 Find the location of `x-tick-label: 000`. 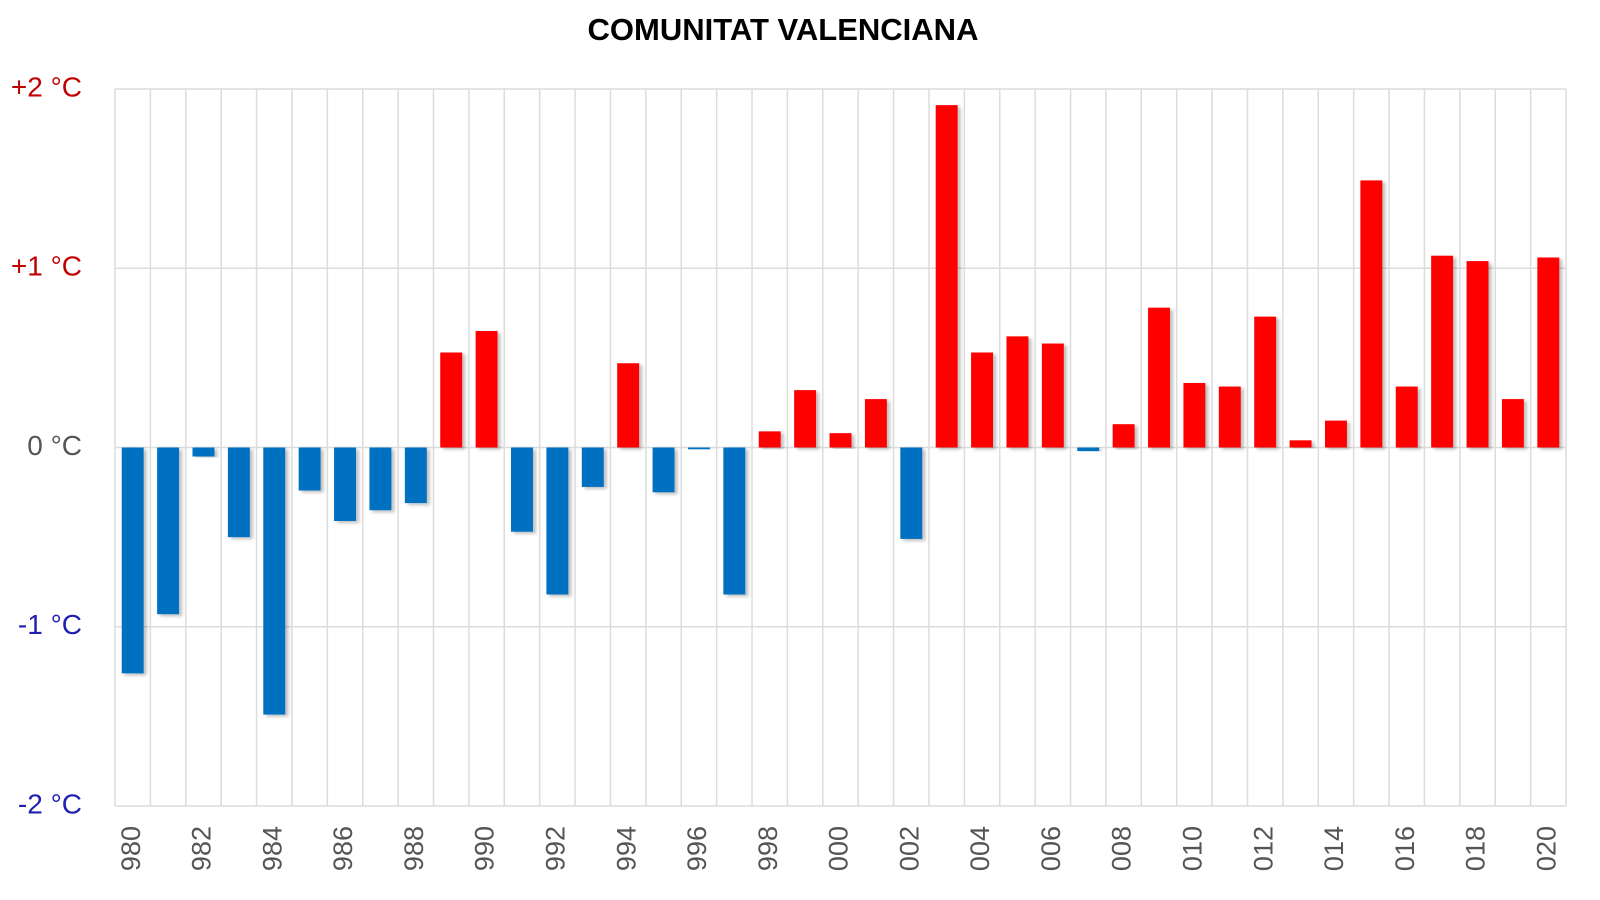

x-tick-label: 000 is located at coordinates (839, 848).